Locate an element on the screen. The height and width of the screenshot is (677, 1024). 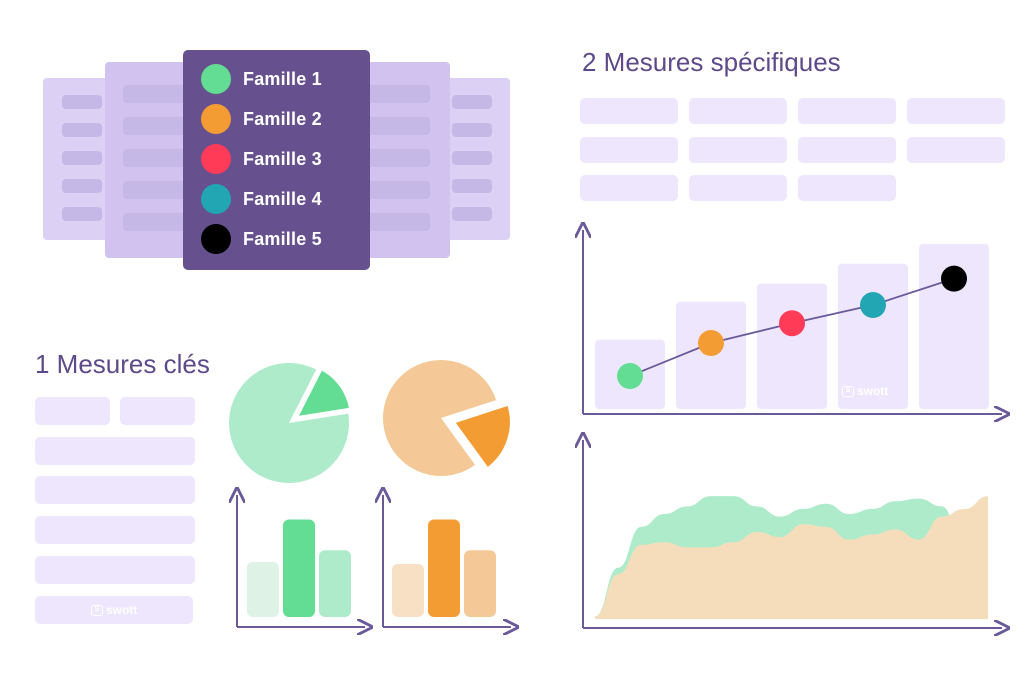
brand-logo-chart: S swott is located at coordinates (865, 391).